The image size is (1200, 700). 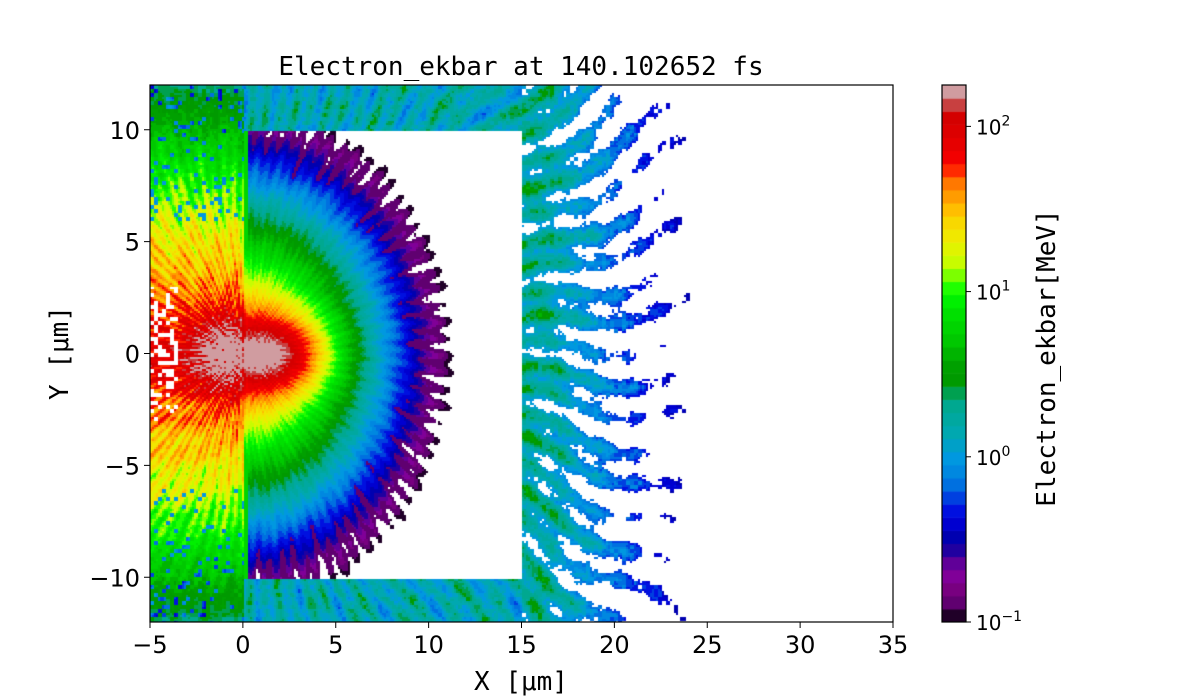 What do you see at coordinates (242, 645) in the screenshot?
I see `x-tick-label: 0` at bounding box center [242, 645].